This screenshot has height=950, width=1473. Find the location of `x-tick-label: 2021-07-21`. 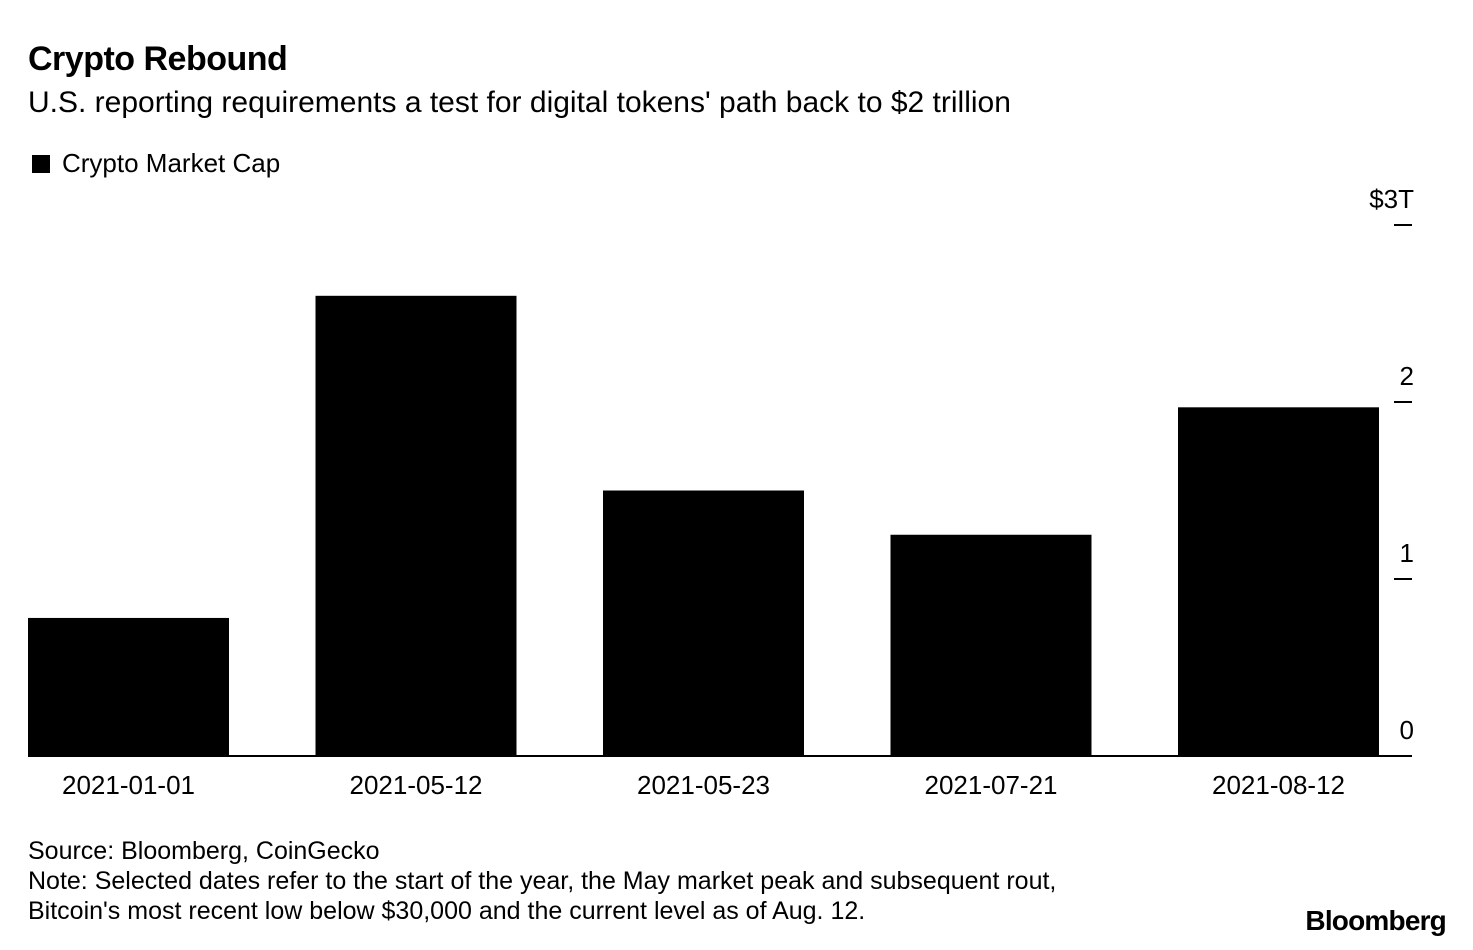

x-tick-label: 2021-07-21 is located at coordinates (991, 785).